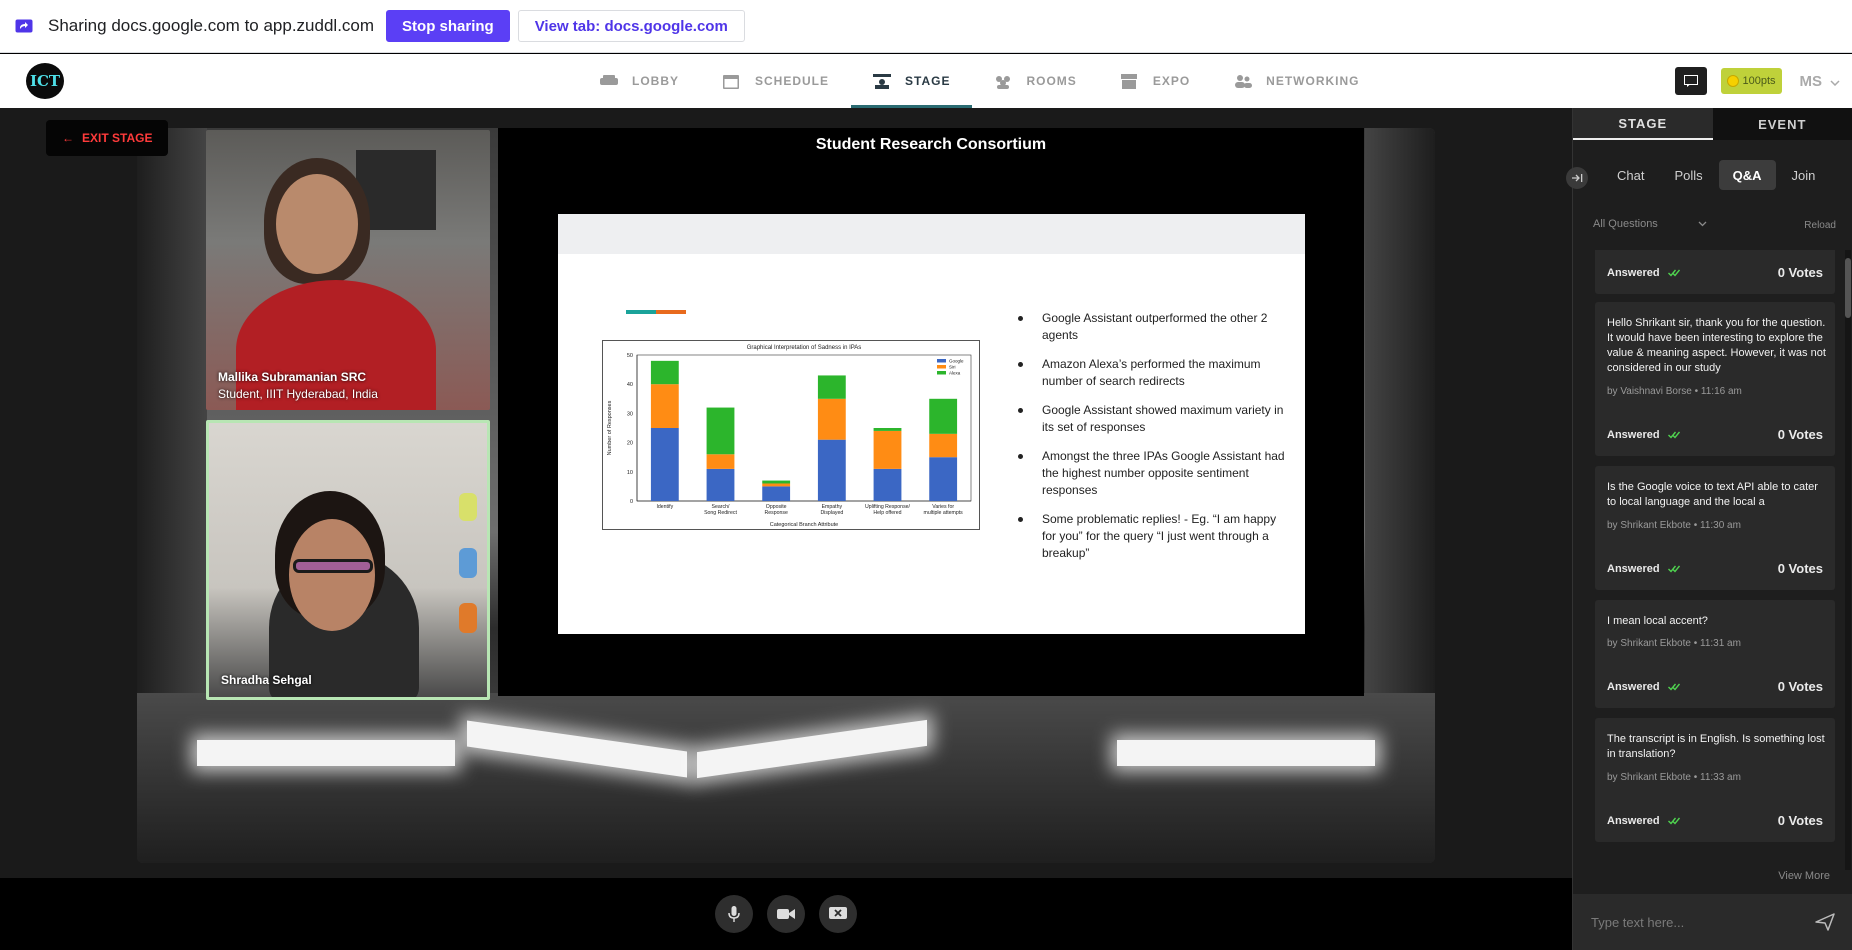 The image size is (1852, 950). I want to click on subtab-qa: Q&A, so click(1747, 175).